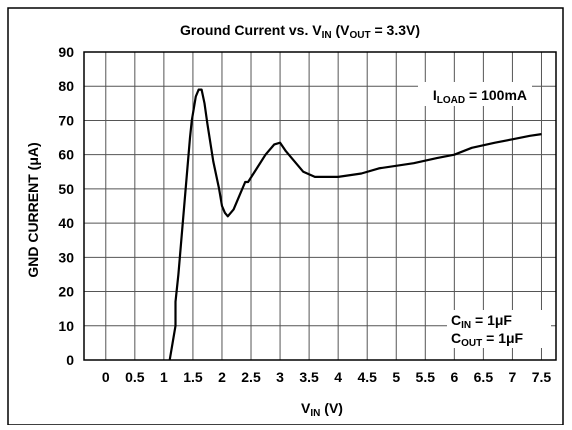 Image resolution: width=572 pixels, height=430 pixels. What do you see at coordinates (66, 257) in the screenshot?
I see `y-tick-label: 30` at bounding box center [66, 257].